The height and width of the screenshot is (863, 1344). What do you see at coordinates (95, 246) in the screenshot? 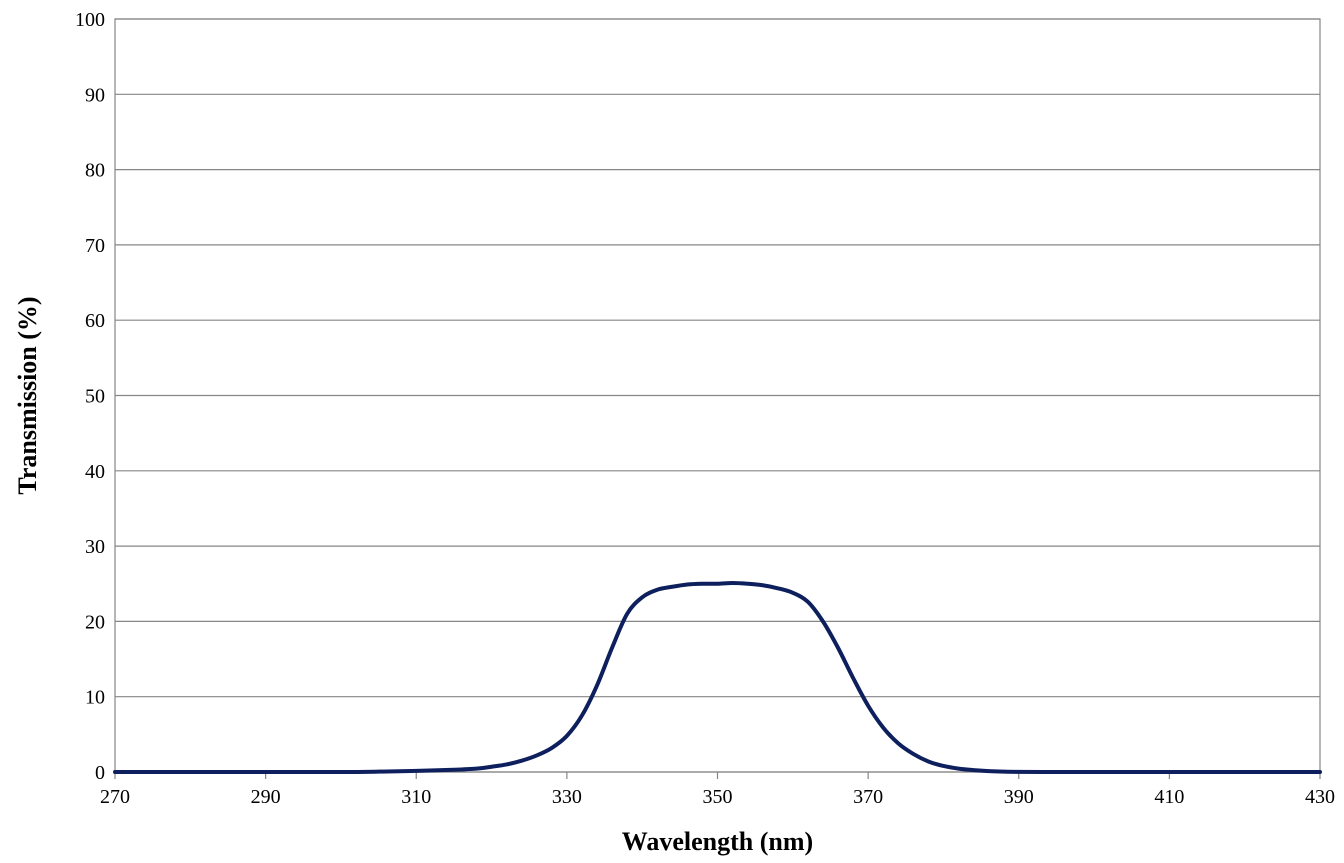
I see `y-tick-label: 70` at bounding box center [95, 246].